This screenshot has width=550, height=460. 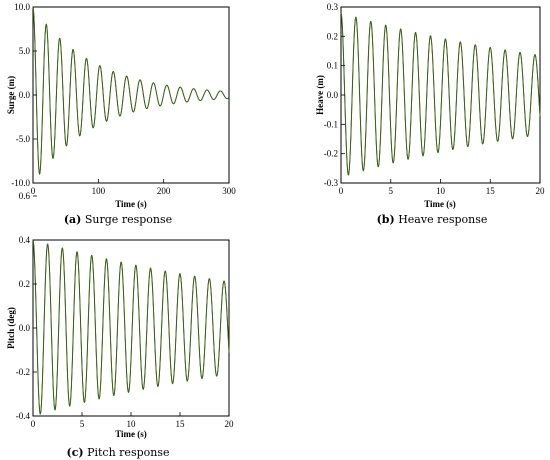 What do you see at coordinates (26, 306) in the screenshot?
I see `pitch-y-ticks: -0.4 -0.2 0.0 0.2 0.4 0.6` at bounding box center [26, 306].